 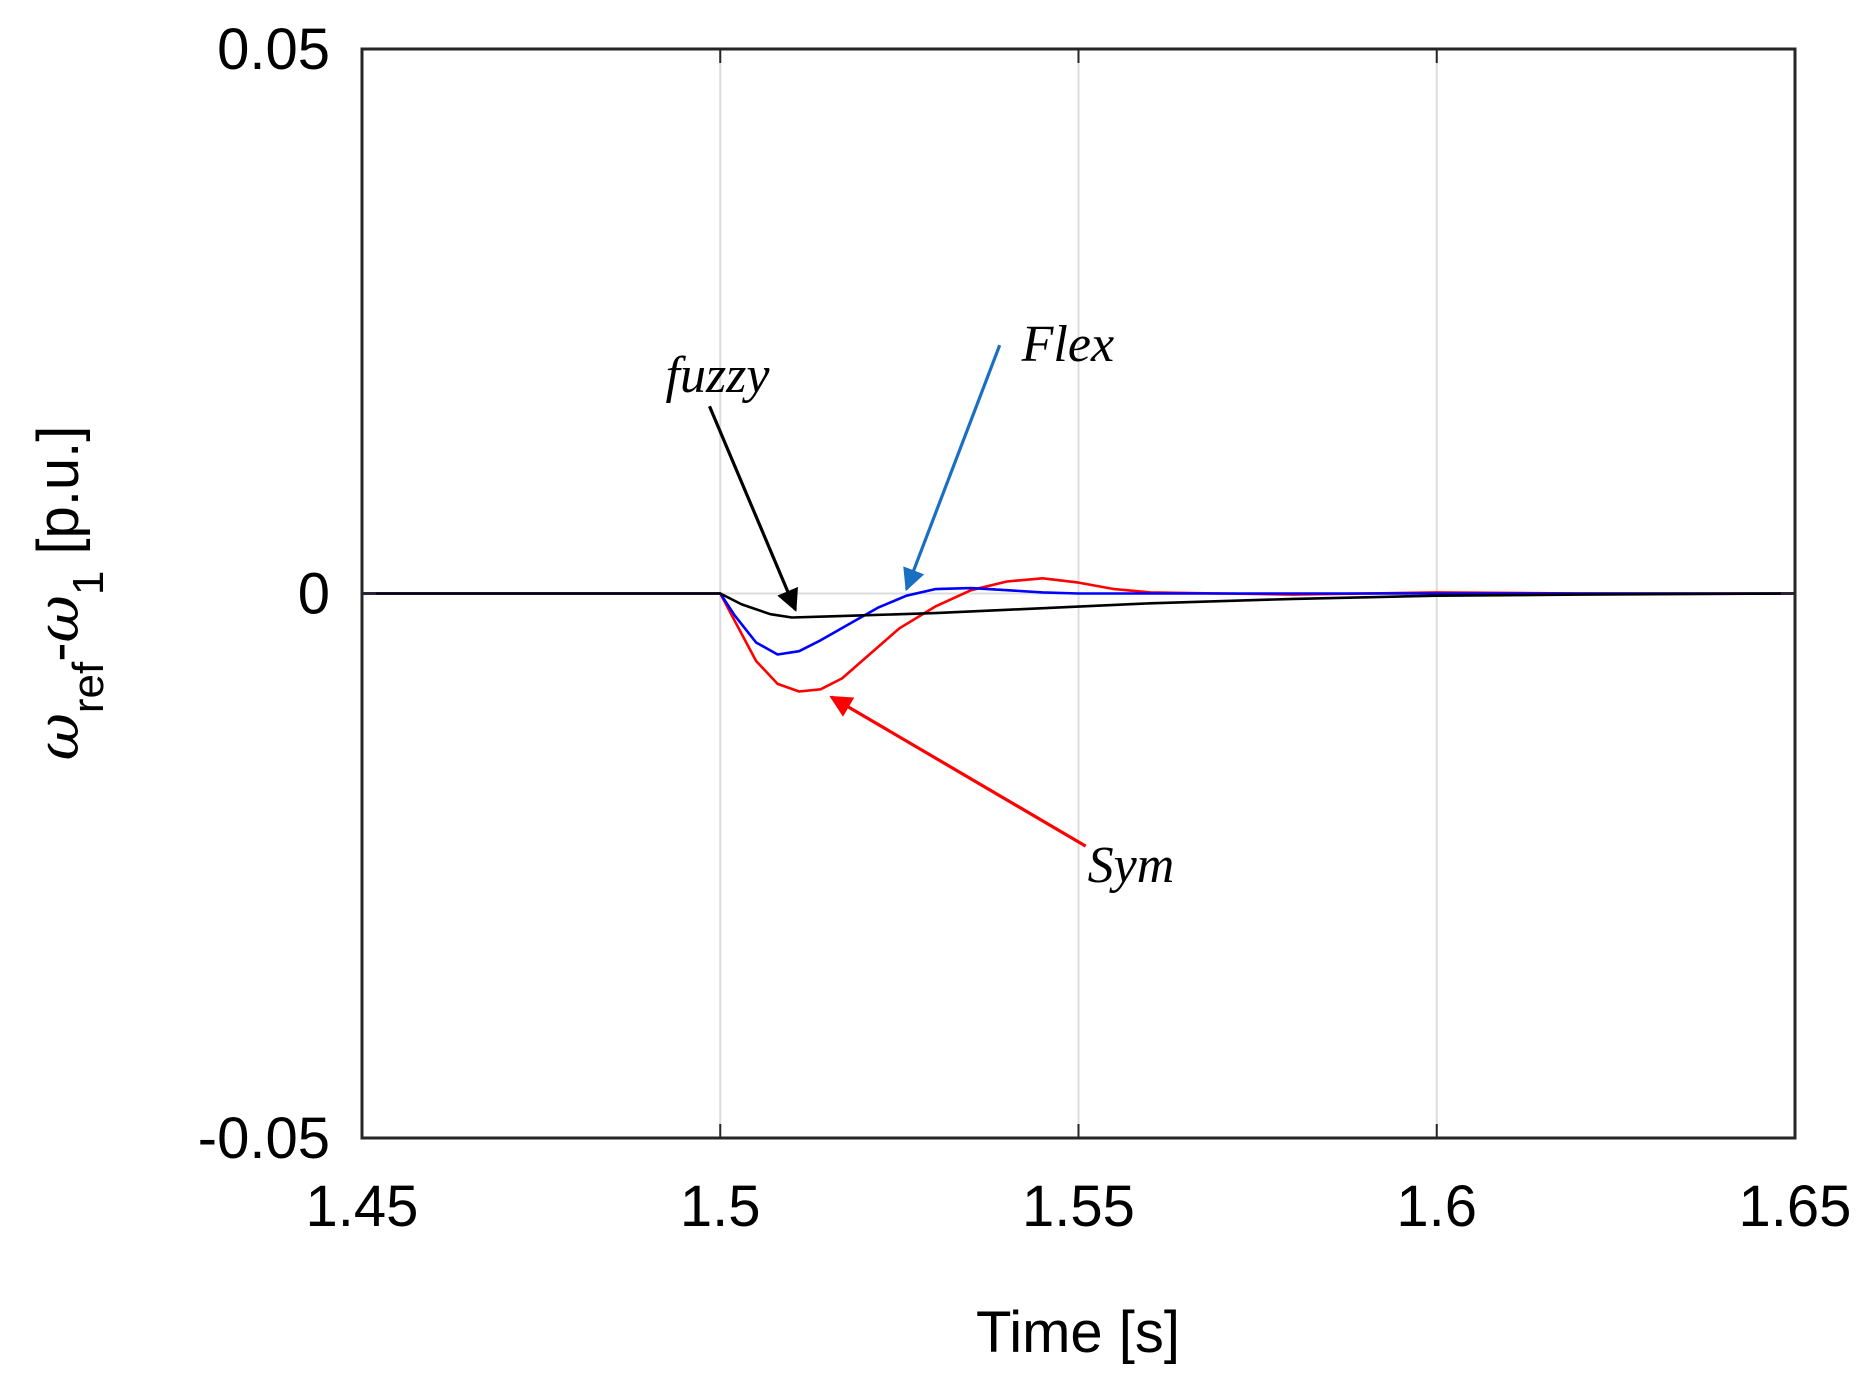 What do you see at coordinates (58, 618) in the screenshot?
I see `y-label-omega-2: ω` at bounding box center [58, 618].